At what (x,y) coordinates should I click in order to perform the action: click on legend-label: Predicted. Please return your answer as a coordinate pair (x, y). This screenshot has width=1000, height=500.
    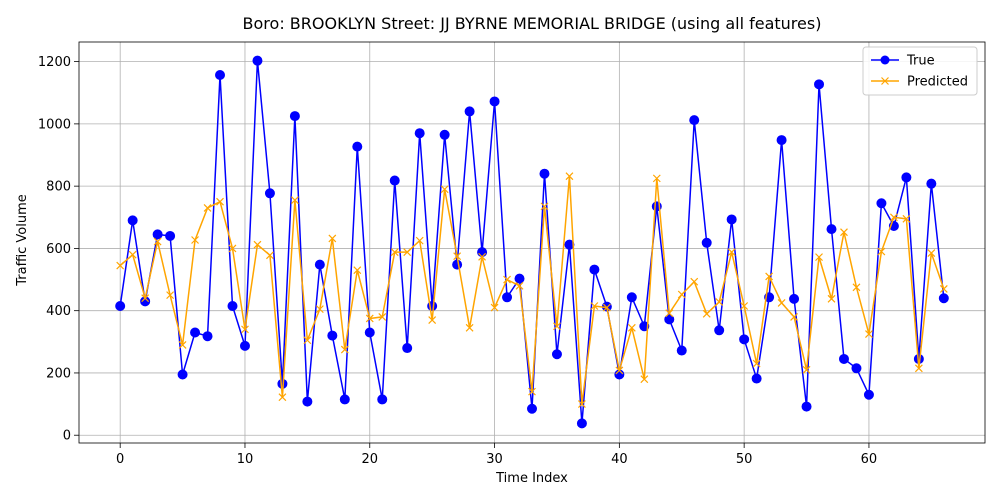
    Looking at the image, I should click on (937, 82).